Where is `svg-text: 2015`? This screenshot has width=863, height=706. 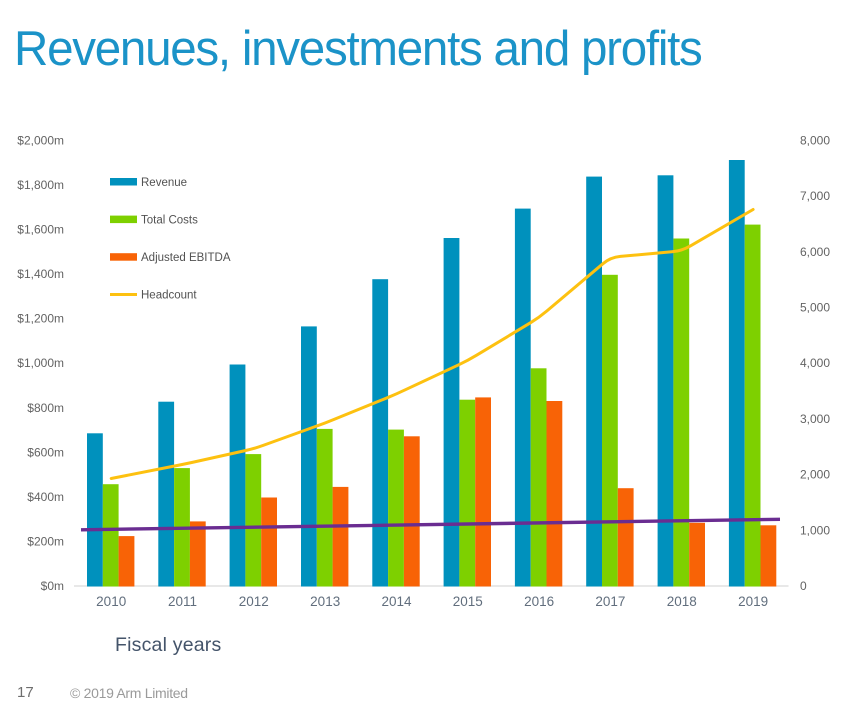
svg-text: 2015 is located at coordinates (468, 601).